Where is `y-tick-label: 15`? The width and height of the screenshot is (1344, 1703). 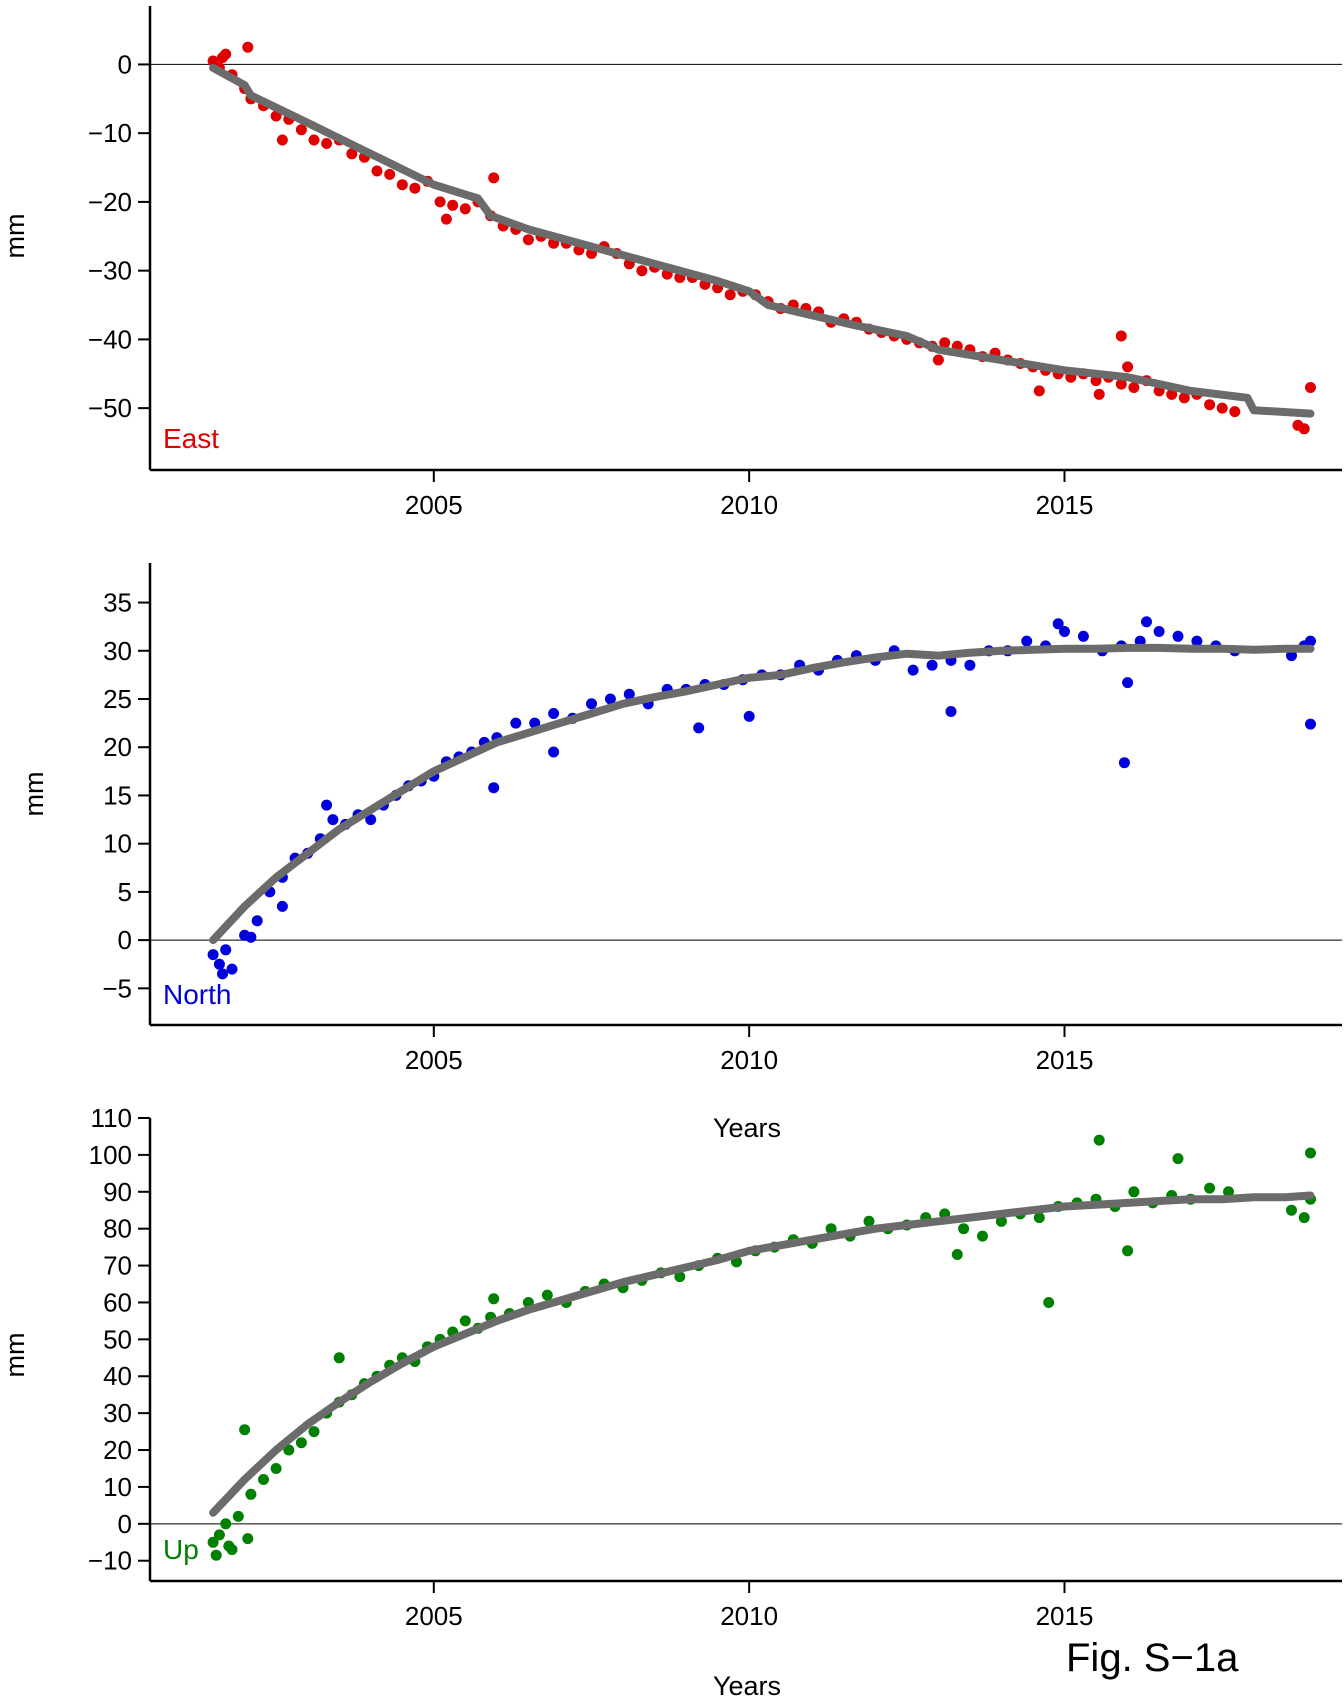
y-tick-label: 15 is located at coordinates (117, 795).